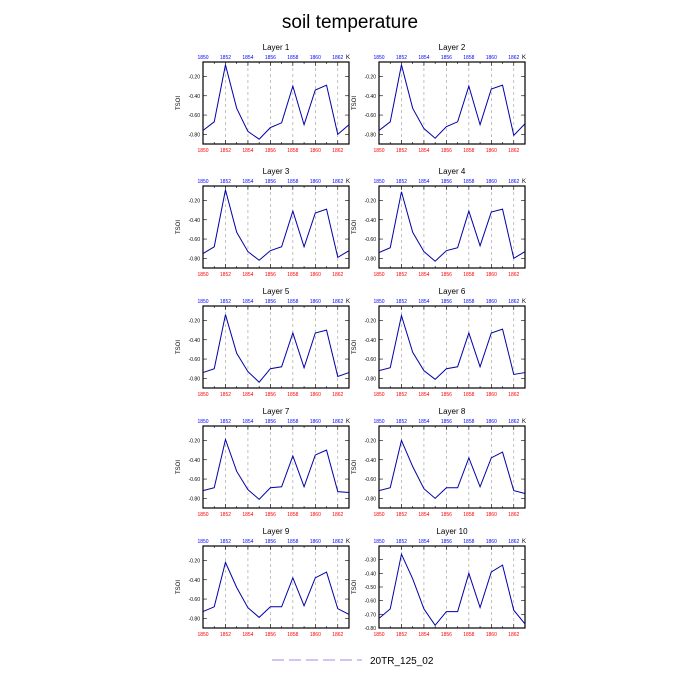 The image size is (700, 700). Describe the element at coordinates (452, 411) in the screenshot. I see `panel-title: Layer 8` at that location.